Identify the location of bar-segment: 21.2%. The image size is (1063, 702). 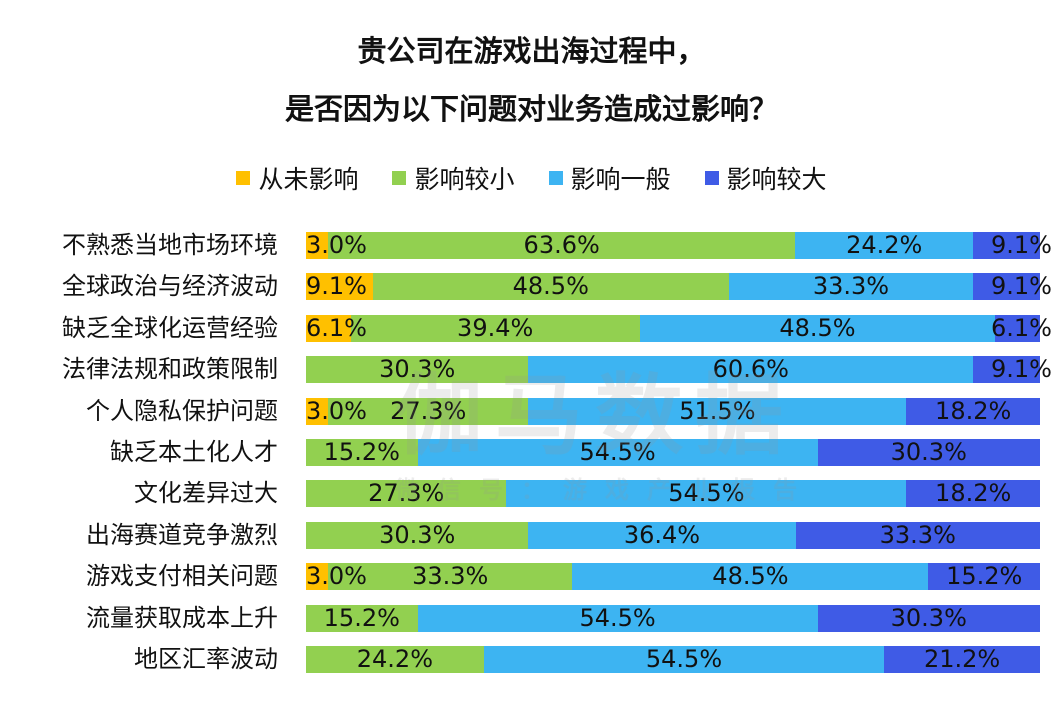
(962, 659).